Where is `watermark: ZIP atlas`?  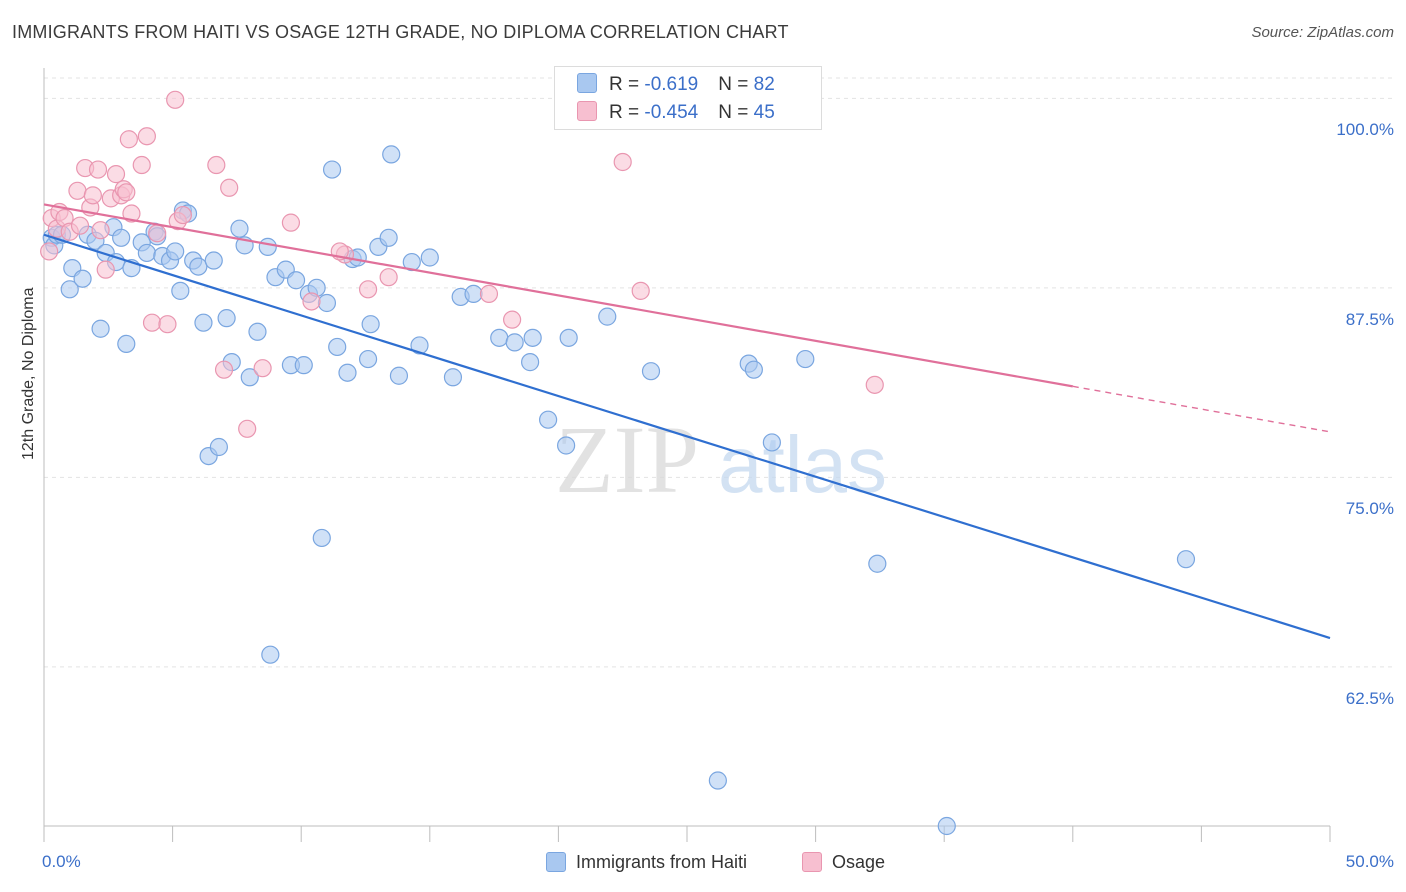
watermark: ZIP atlas is located at coordinates (721, 459).